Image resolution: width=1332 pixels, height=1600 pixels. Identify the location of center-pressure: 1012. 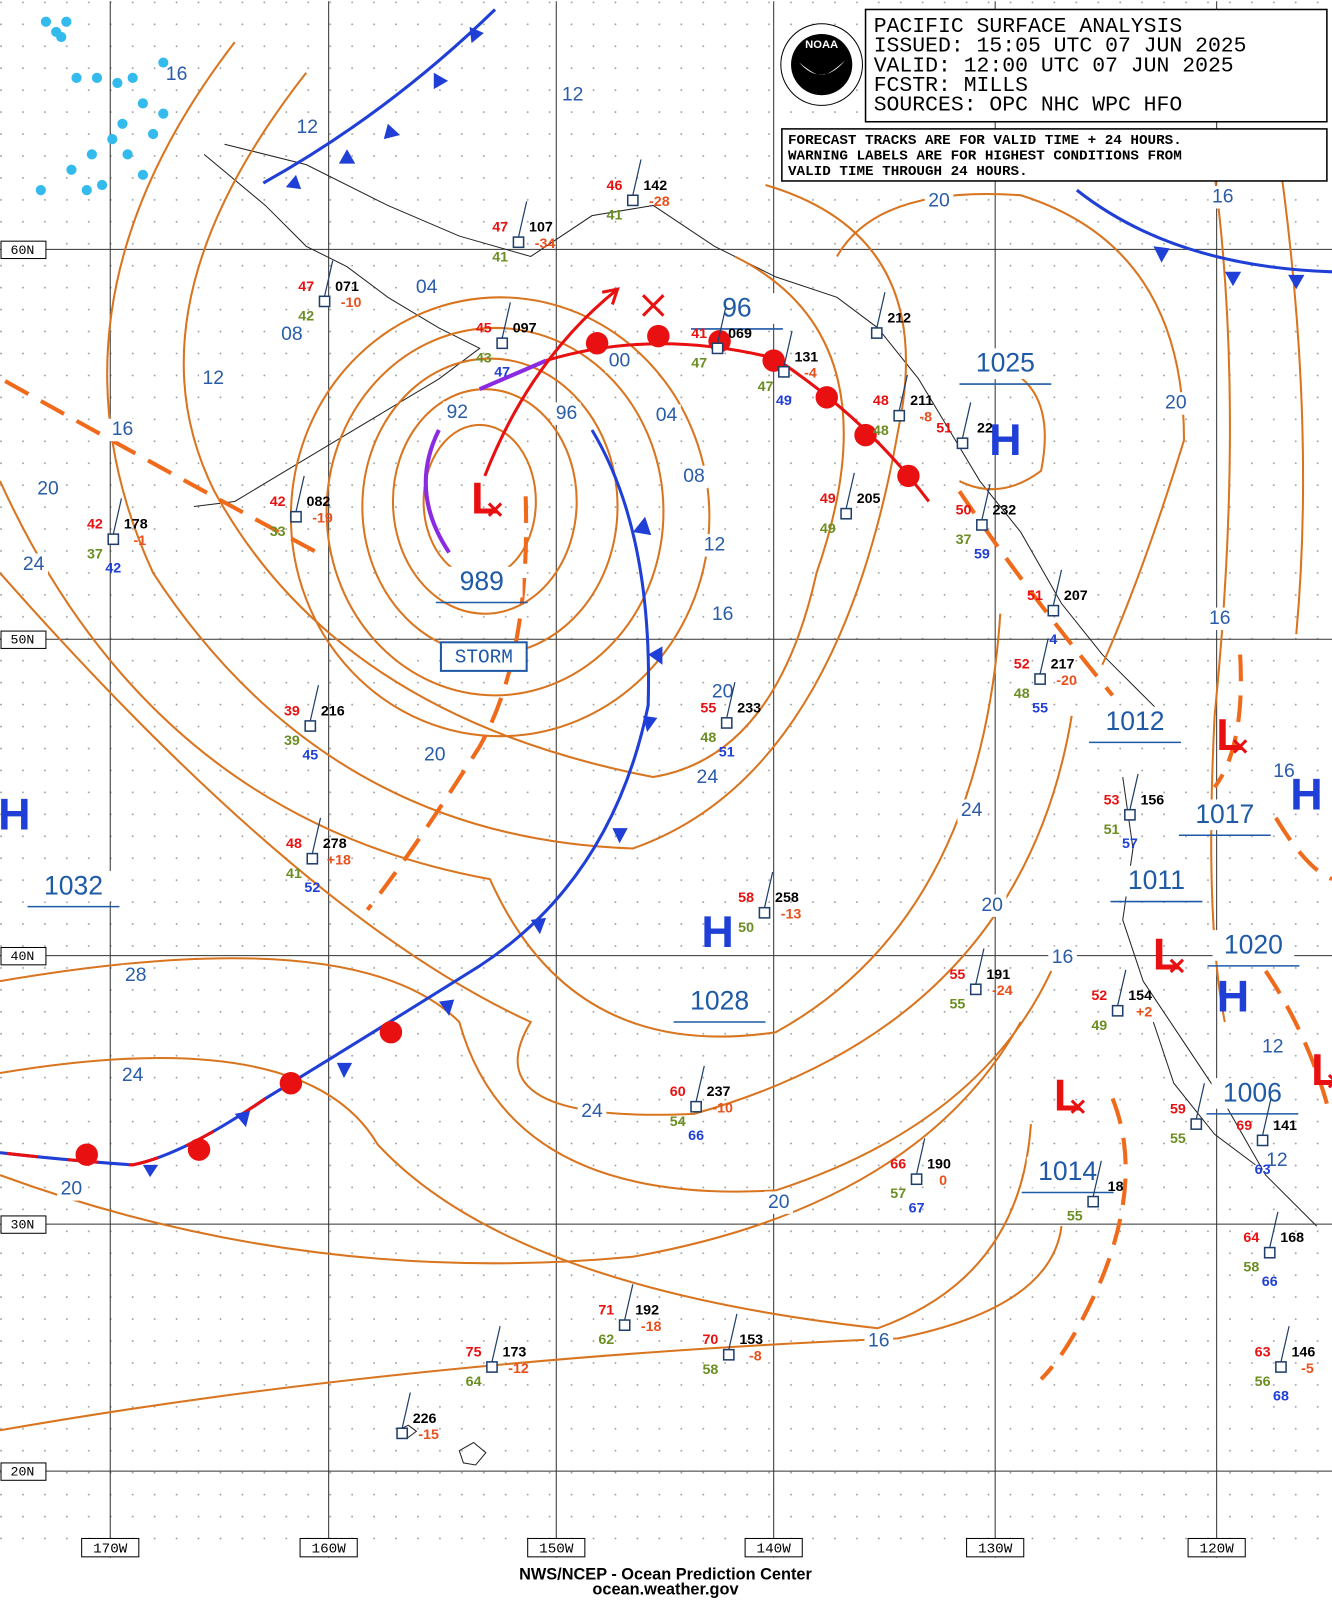
(1135, 721).